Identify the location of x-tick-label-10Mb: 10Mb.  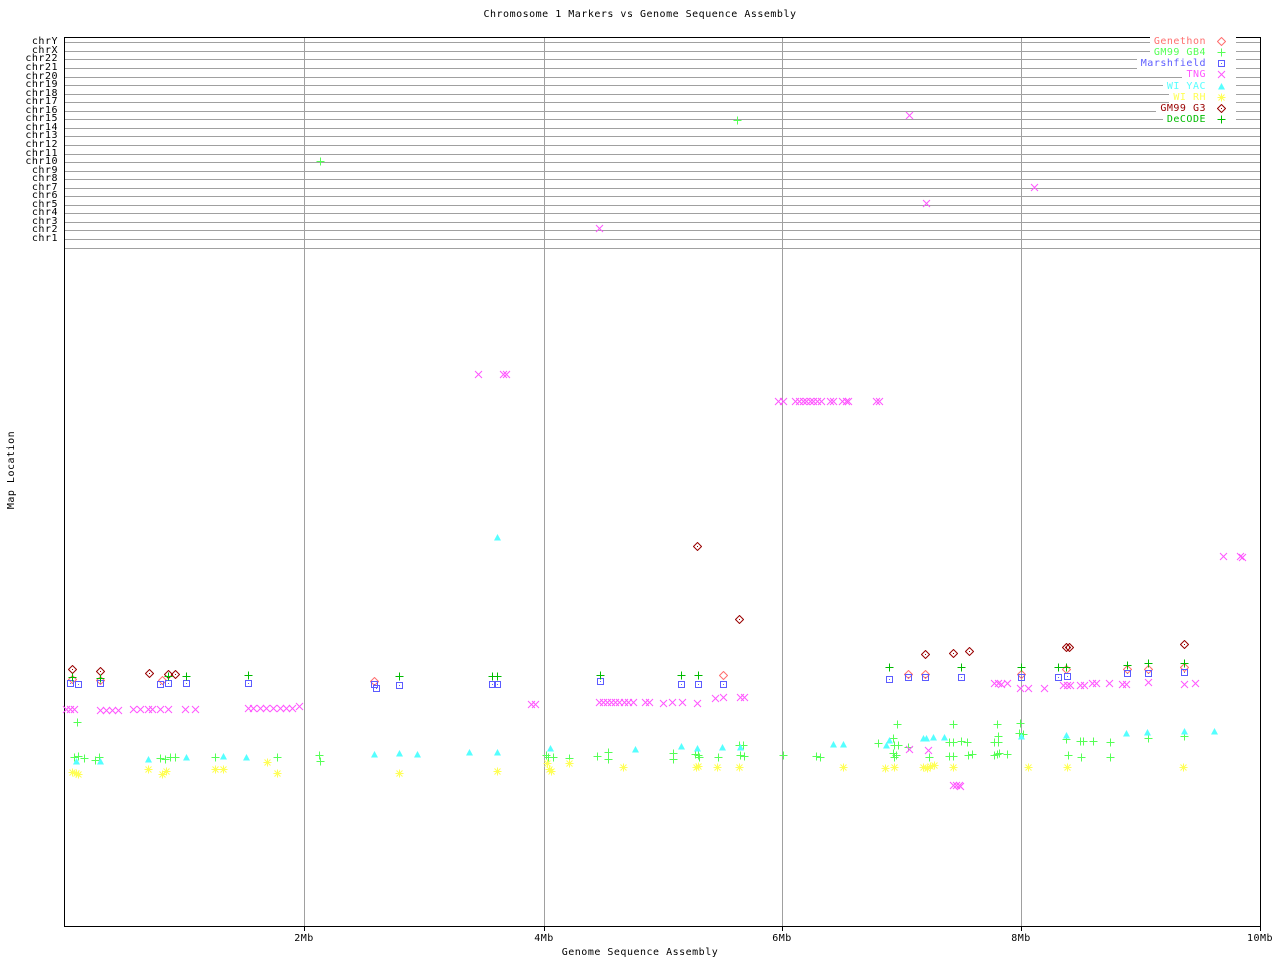
(1260, 938).